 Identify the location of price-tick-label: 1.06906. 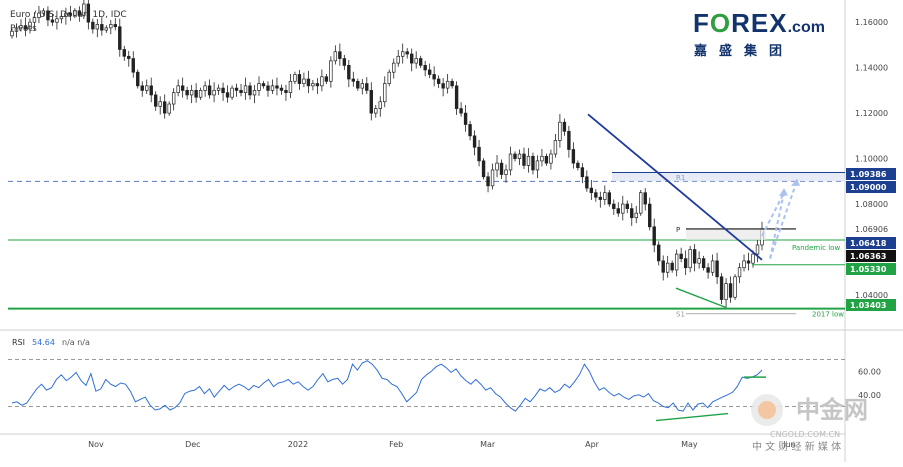
(871, 229).